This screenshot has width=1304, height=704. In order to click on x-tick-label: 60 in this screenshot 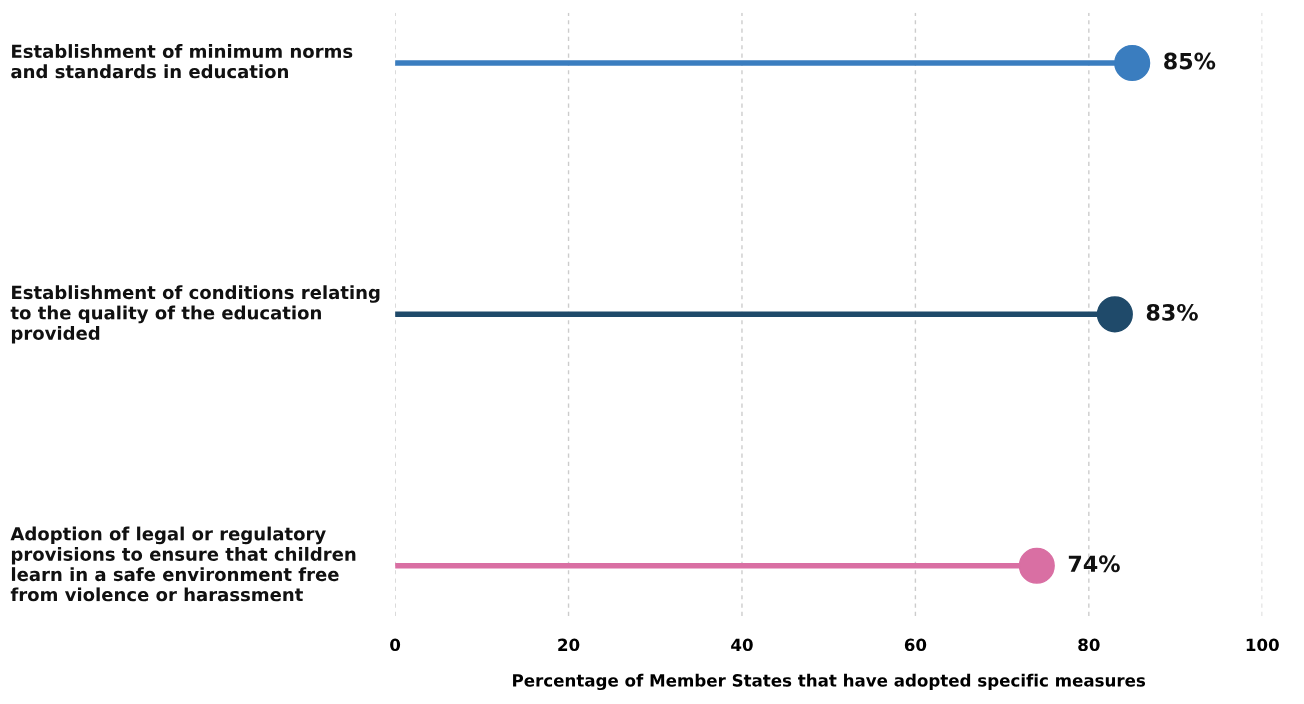, I will do `click(915, 645)`.